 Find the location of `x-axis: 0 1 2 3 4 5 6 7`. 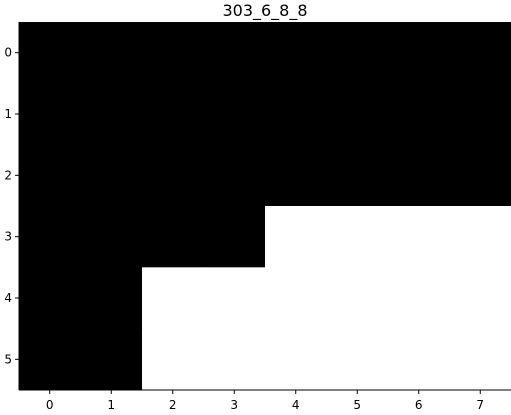

x-axis: 0 1 2 3 4 5 6 7 is located at coordinates (265, 400).